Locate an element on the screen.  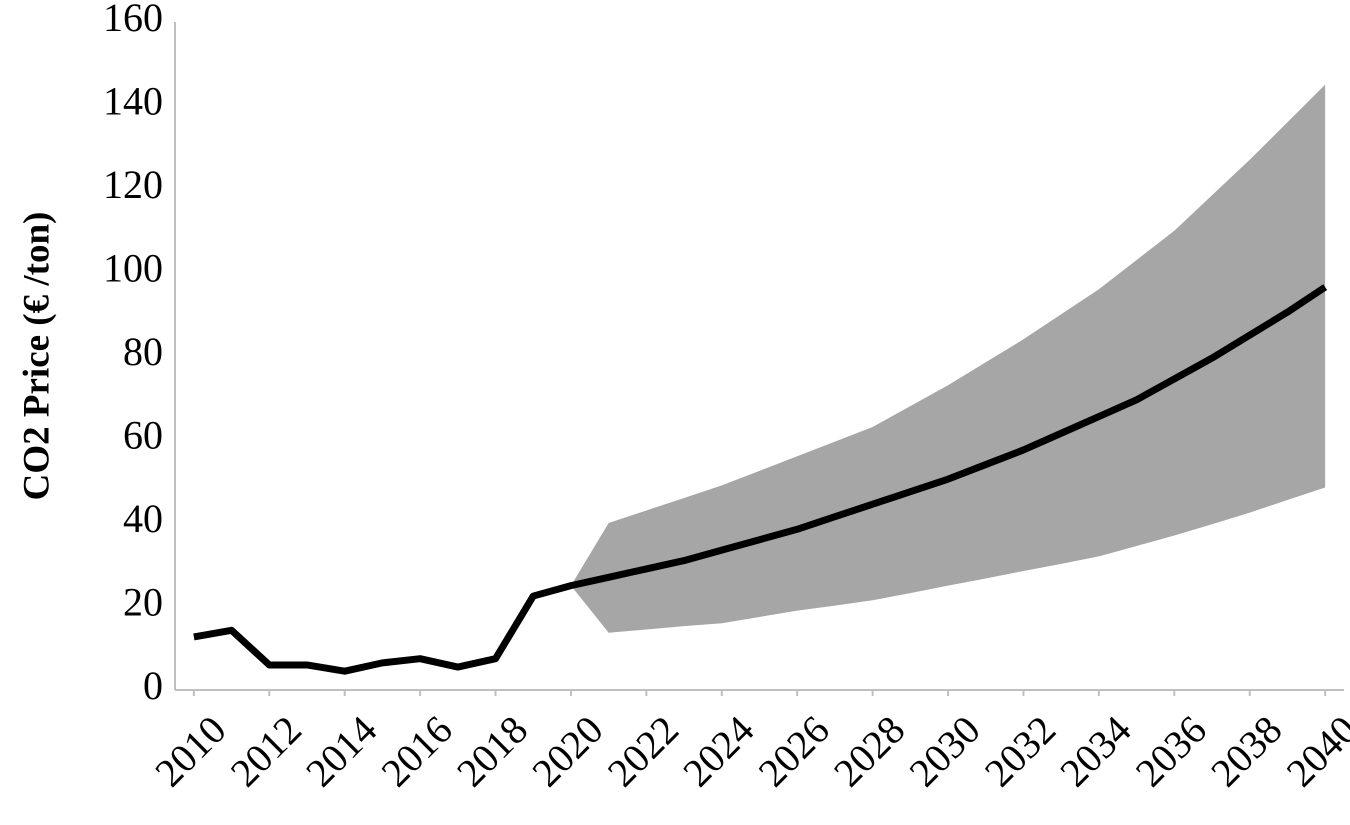
y-tick-label: 60 is located at coordinates (143, 435).